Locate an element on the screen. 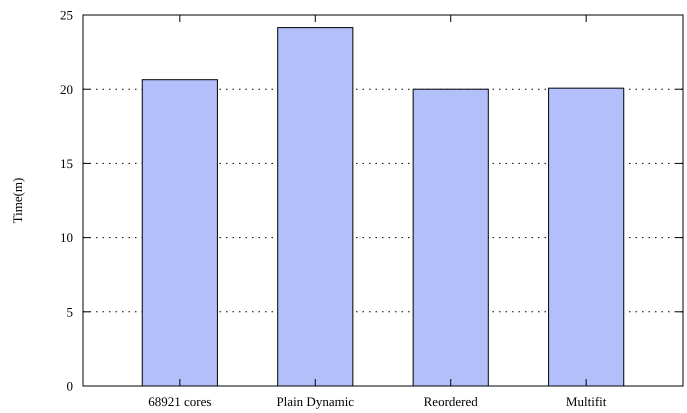 This screenshot has height=413, width=687. x-tick-label: 68921 cores is located at coordinates (180, 401).